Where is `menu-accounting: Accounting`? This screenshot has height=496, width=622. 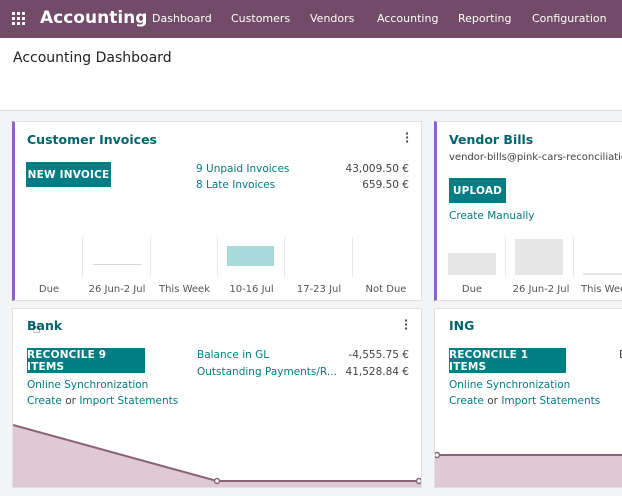 menu-accounting: Accounting is located at coordinates (408, 18).